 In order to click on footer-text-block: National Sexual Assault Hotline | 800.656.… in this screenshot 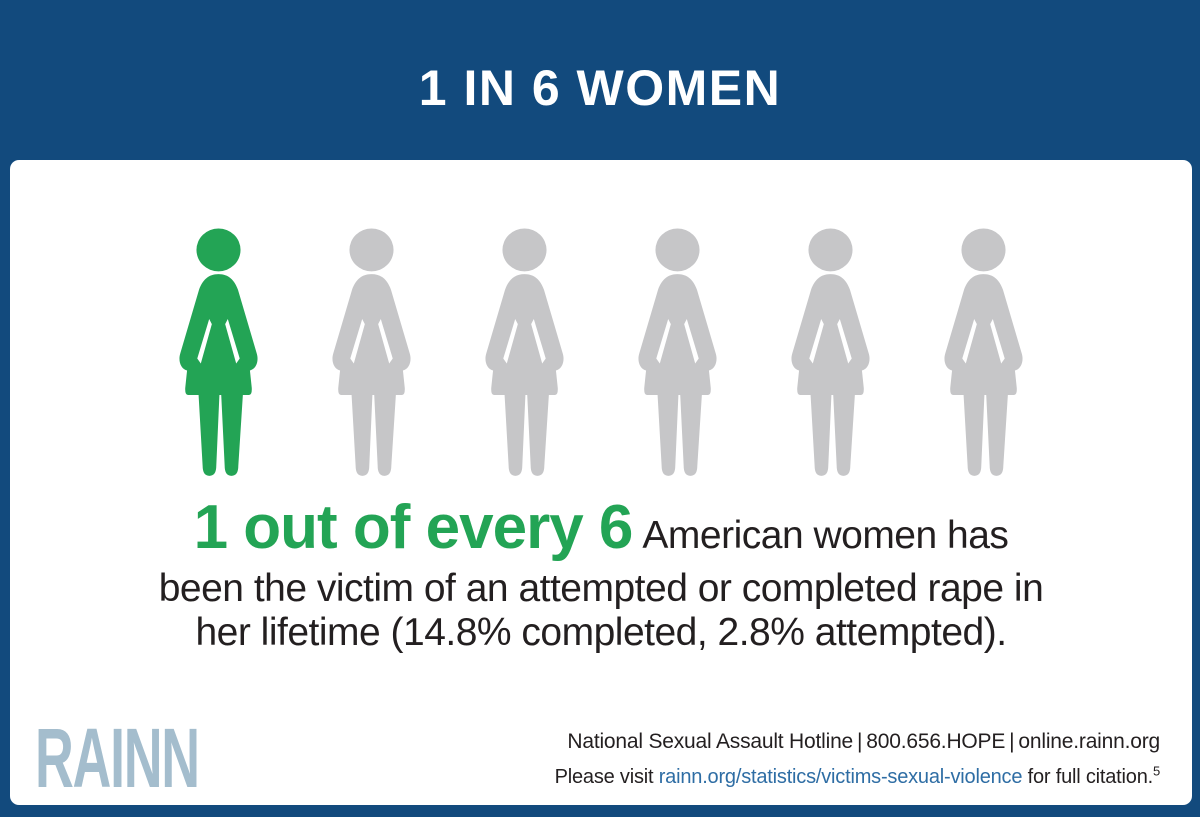, I will do `click(857, 759)`.